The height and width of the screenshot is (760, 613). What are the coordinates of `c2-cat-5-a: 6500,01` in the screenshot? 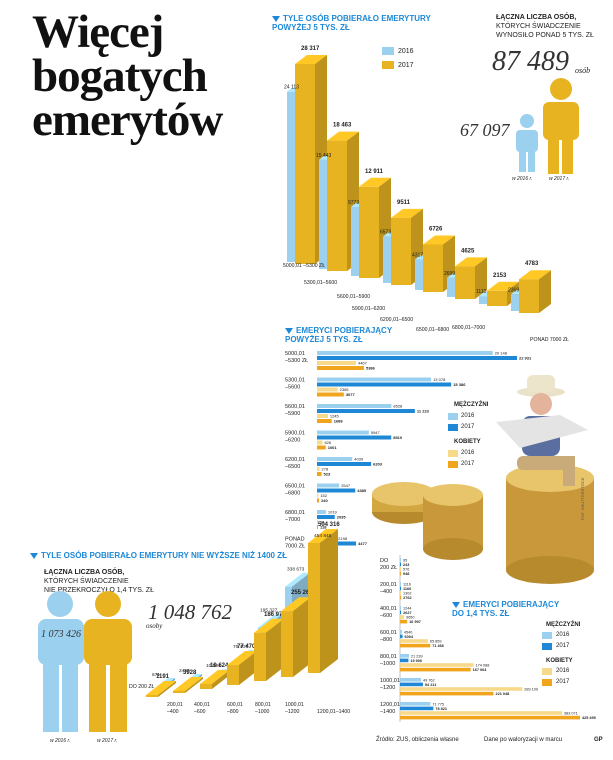 It's located at (295, 487).